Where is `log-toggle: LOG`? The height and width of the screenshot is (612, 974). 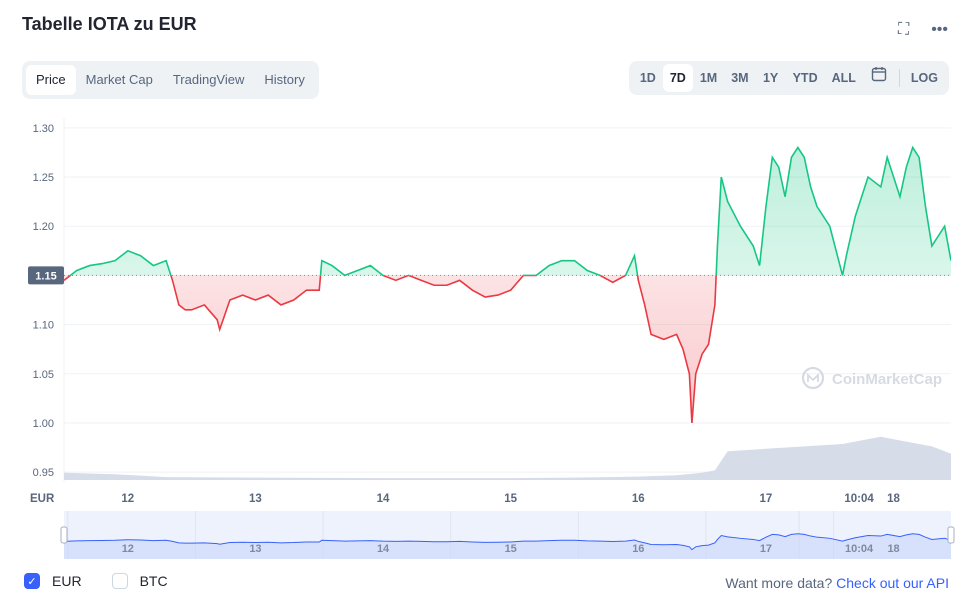
log-toggle: LOG is located at coordinates (924, 78).